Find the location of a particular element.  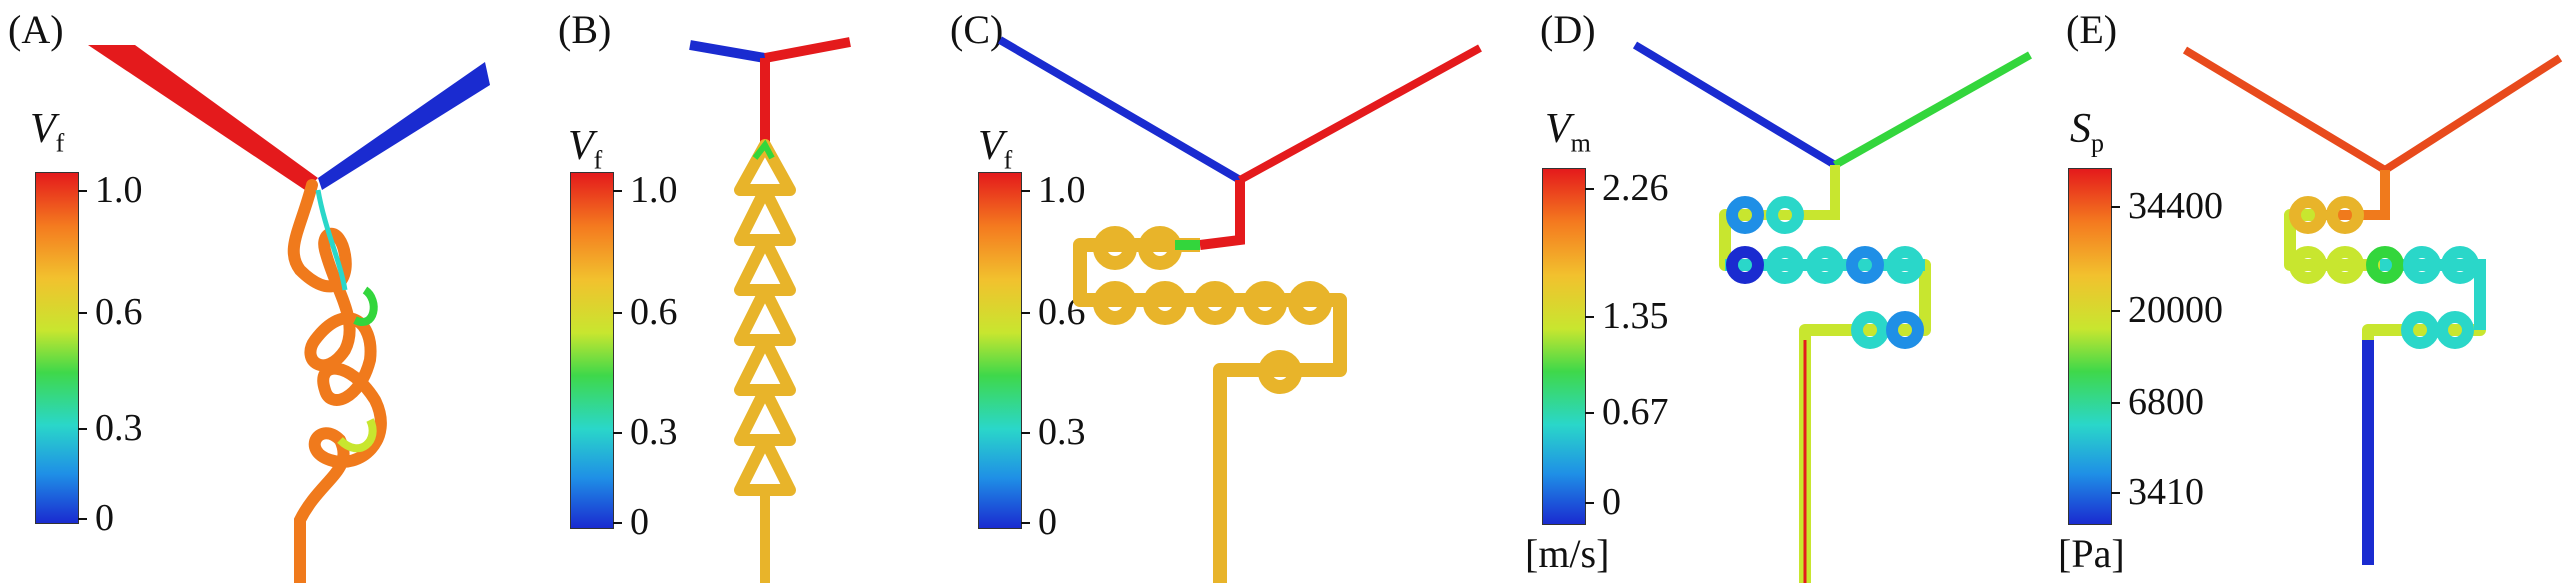

colorbar-tick-label: 3410 is located at coordinates (2166, 492).